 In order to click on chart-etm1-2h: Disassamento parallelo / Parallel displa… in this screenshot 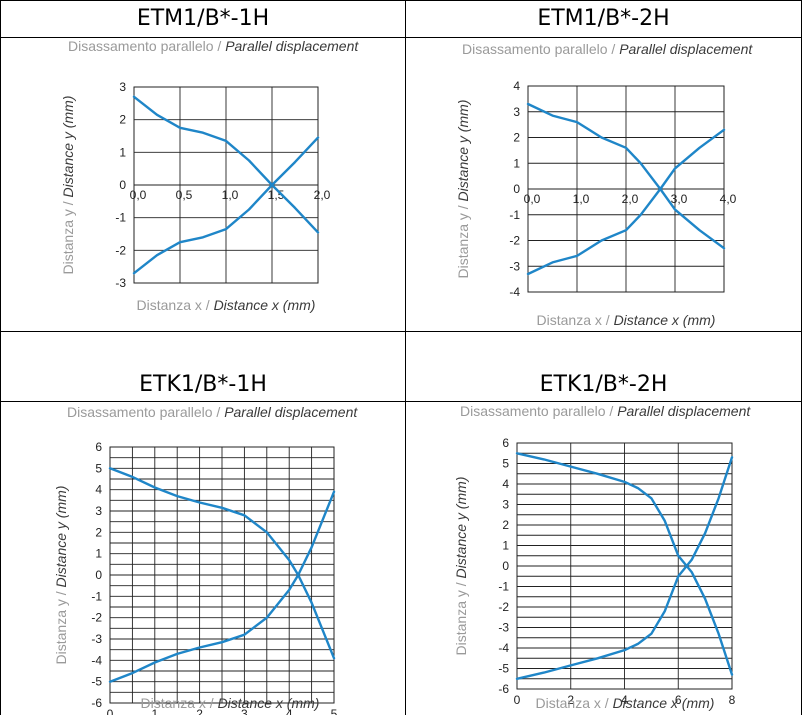, I will do `click(604, 184)`.